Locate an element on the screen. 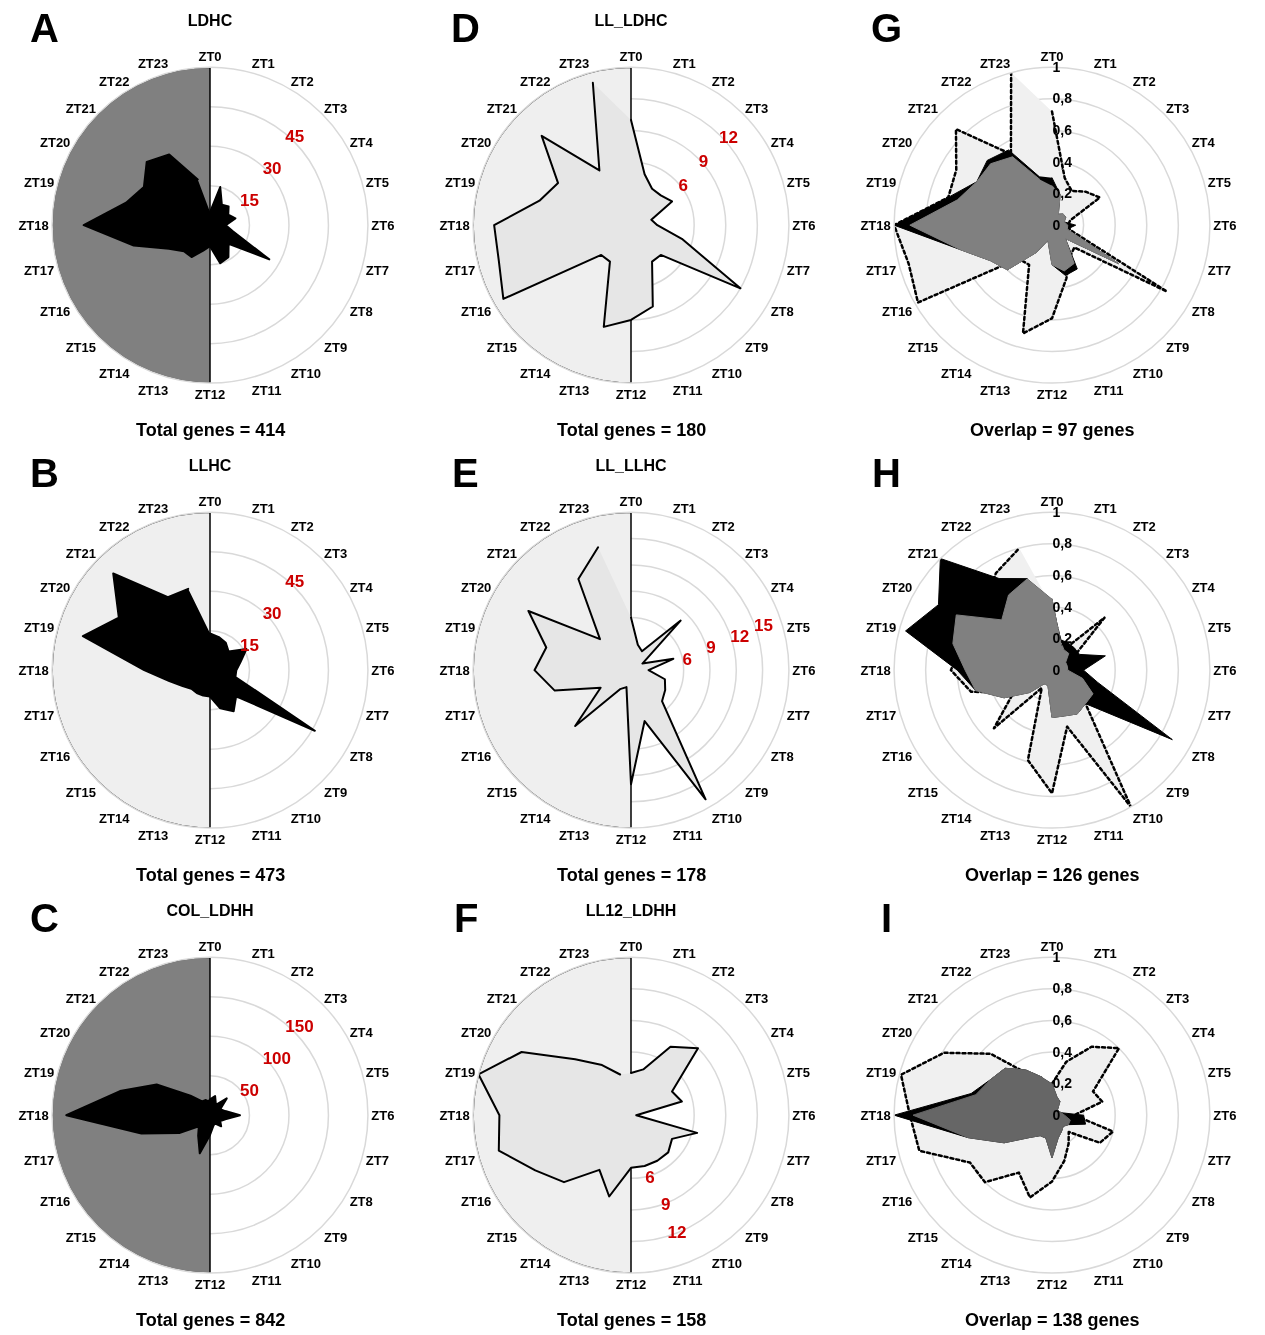  y-tick-label: 30 is located at coordinates (272, 614).